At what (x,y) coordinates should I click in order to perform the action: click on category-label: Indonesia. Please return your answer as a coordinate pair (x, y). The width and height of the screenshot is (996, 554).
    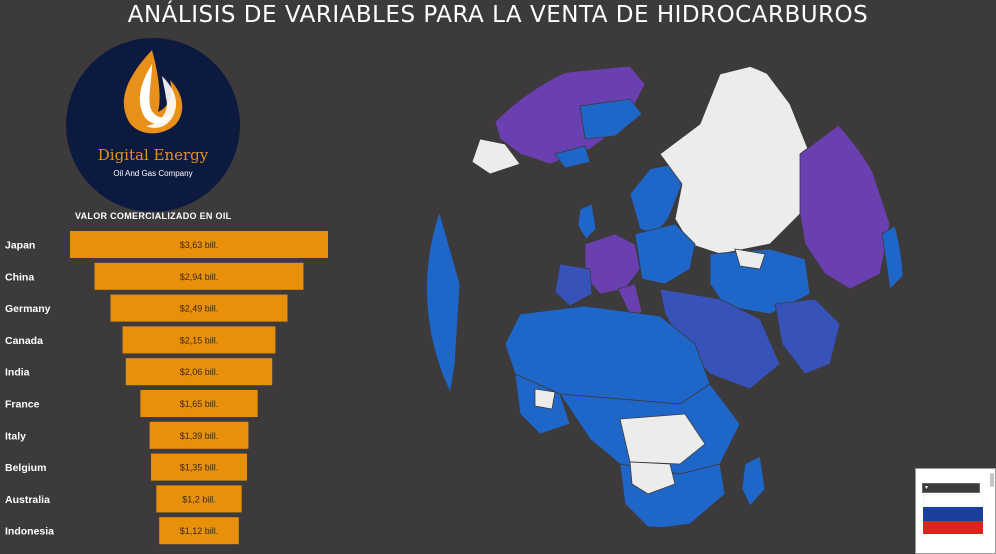
    Looking at the image, I should click on (29, 532).